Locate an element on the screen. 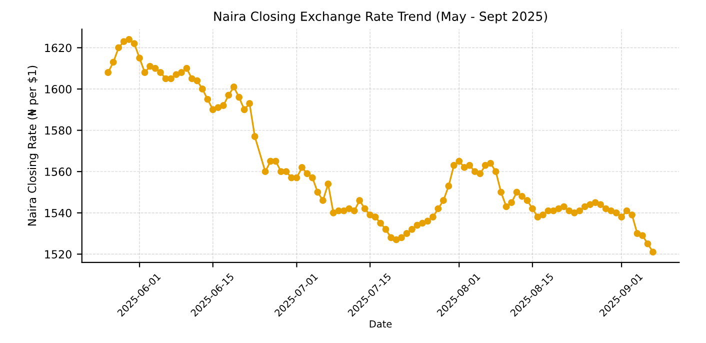 The height and width of the screenshot is (343, 706). y-axis-title: Naira Closing Rate (₦ per $1) is located at coordinates (33, 146).